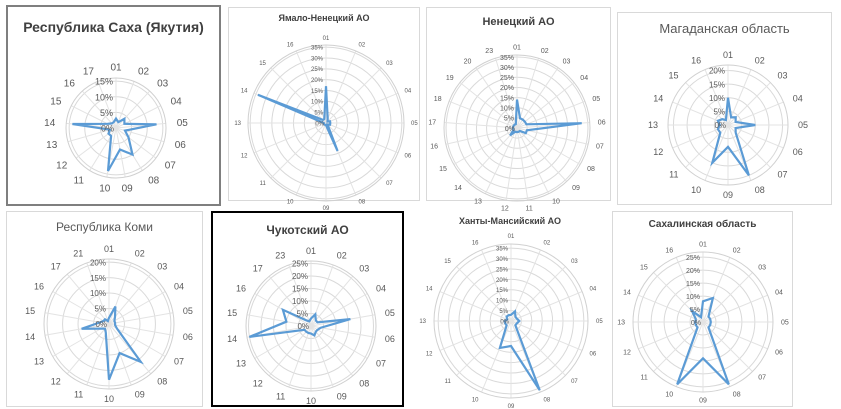 The height and width of the screenshot is (409, 841). Describe the element at coordinates (62, 165) in the screenshot. I see `category-label: 12` at that location.